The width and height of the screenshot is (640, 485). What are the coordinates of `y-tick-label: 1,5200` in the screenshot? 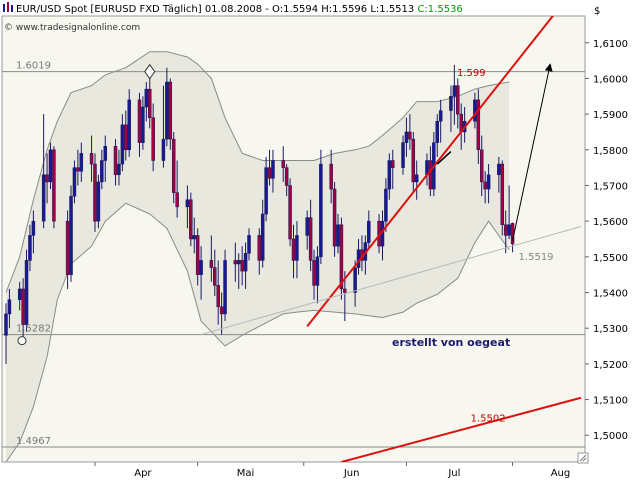 It's located at (610, 365).